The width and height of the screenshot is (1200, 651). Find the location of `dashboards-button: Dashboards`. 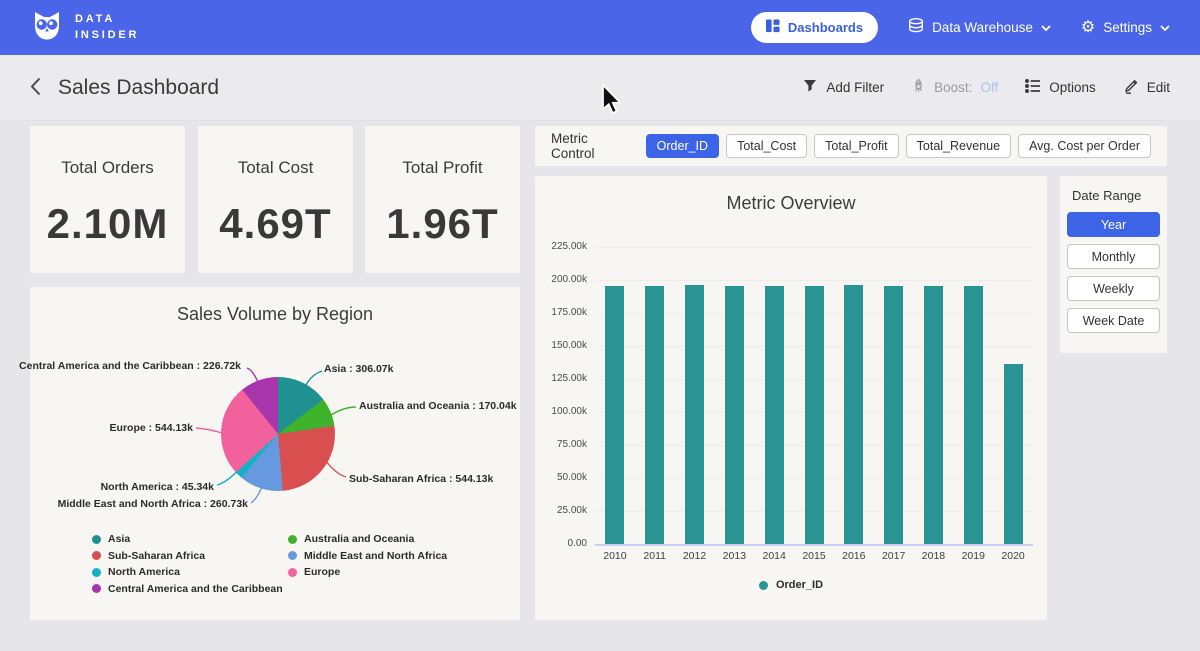

dashboards-button: Dashboards is located at coordinates (814, 27).